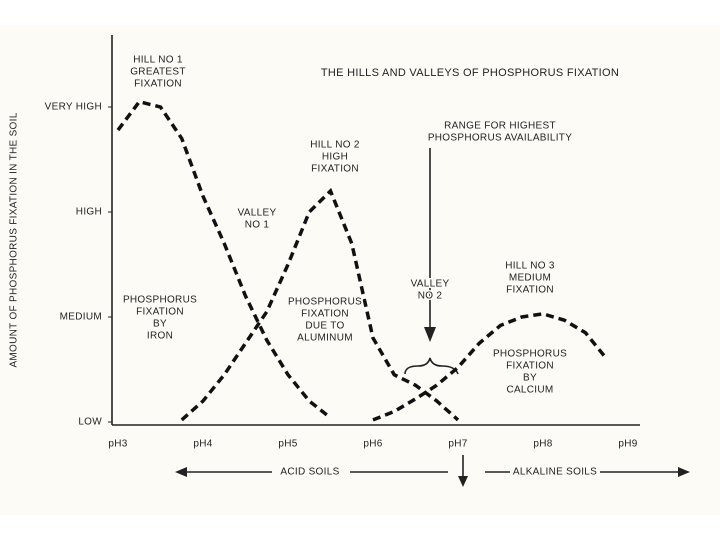  Describe the element at coordinates (530, 278) in the screenshot. I see `annotation: MEDIUM` at that location.